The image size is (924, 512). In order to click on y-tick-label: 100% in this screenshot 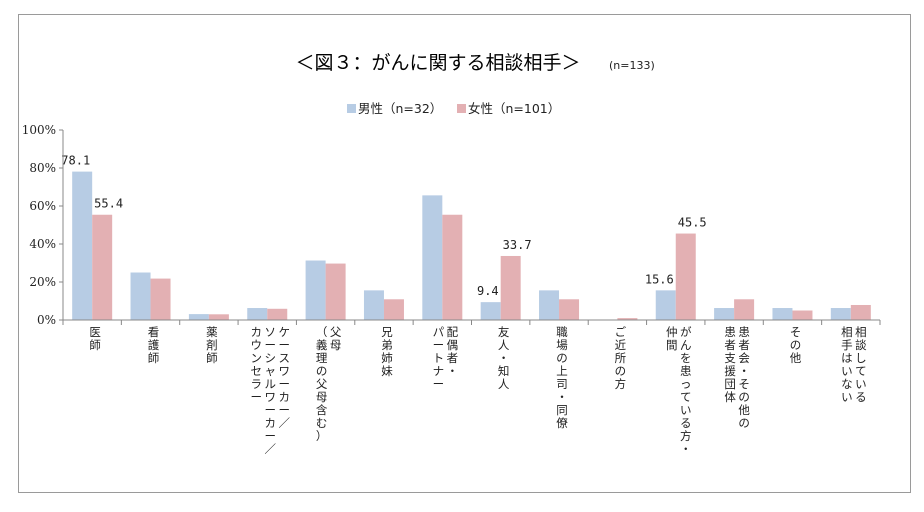, I will do `click(39, 130)`.